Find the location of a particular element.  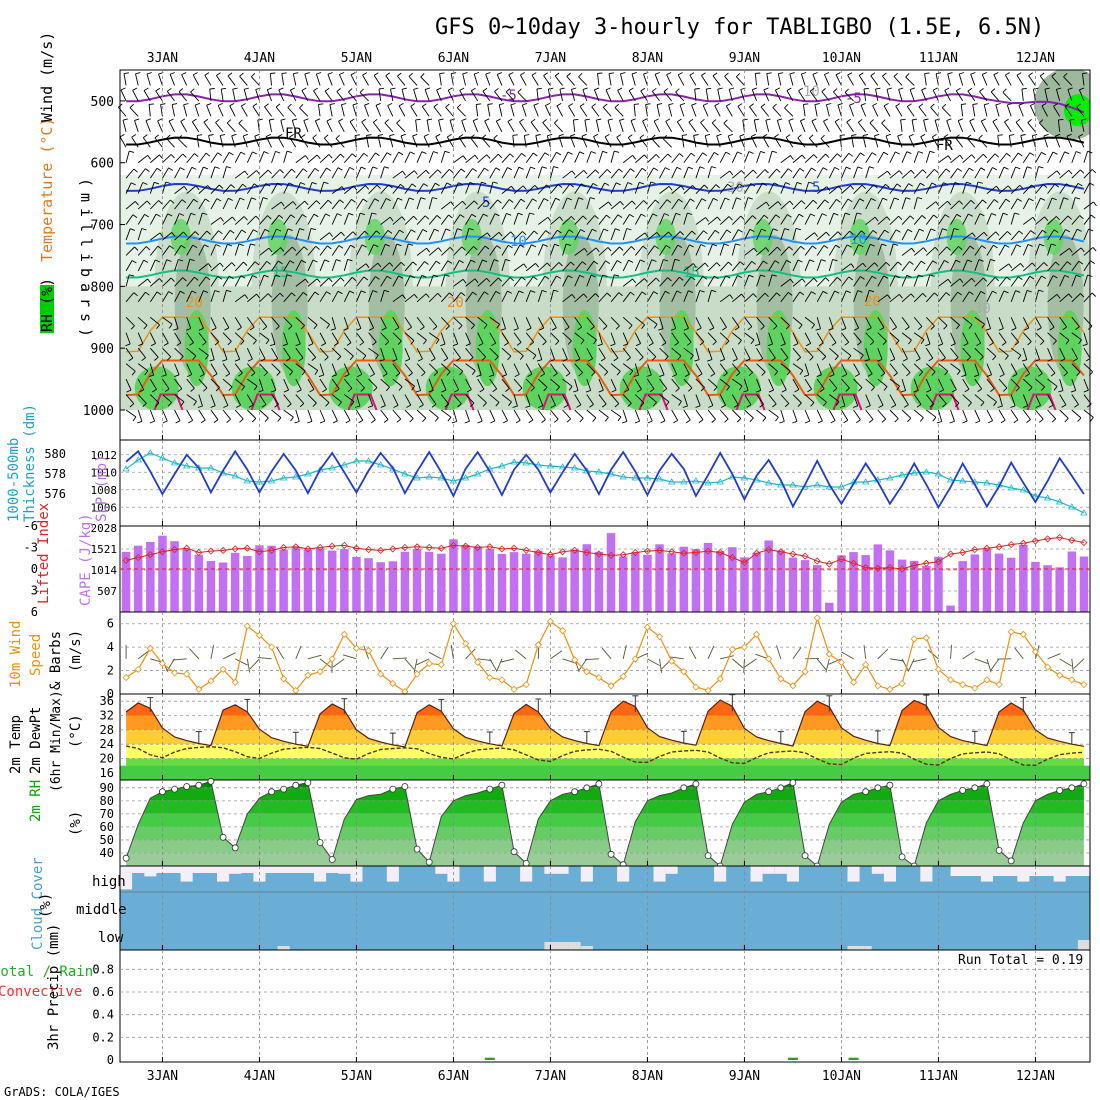

isotherm-30-bump is located at coordinates (750, 402).